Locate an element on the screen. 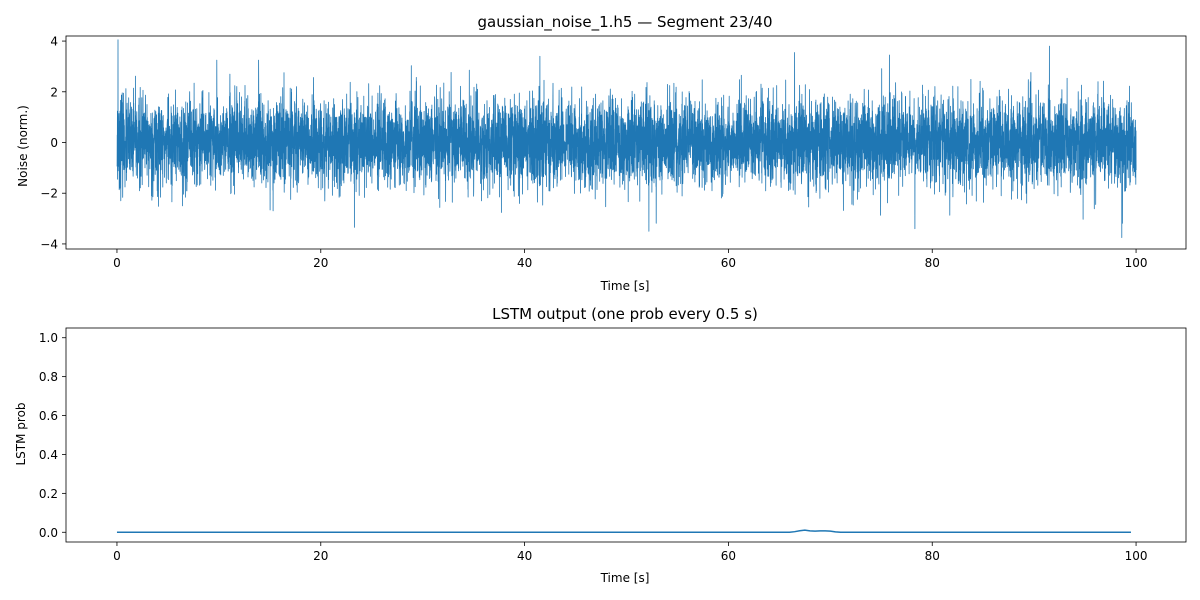 This screenshot has height=600, width=1200. noise-xtick-label: 100 is located at coordinates (1136, 263).